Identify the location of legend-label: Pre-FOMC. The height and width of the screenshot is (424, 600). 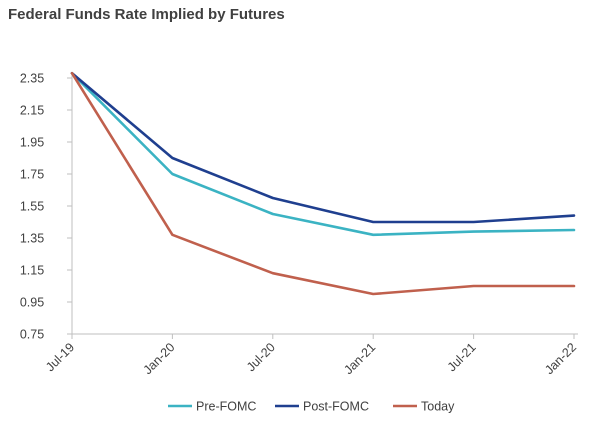
(226, 407).